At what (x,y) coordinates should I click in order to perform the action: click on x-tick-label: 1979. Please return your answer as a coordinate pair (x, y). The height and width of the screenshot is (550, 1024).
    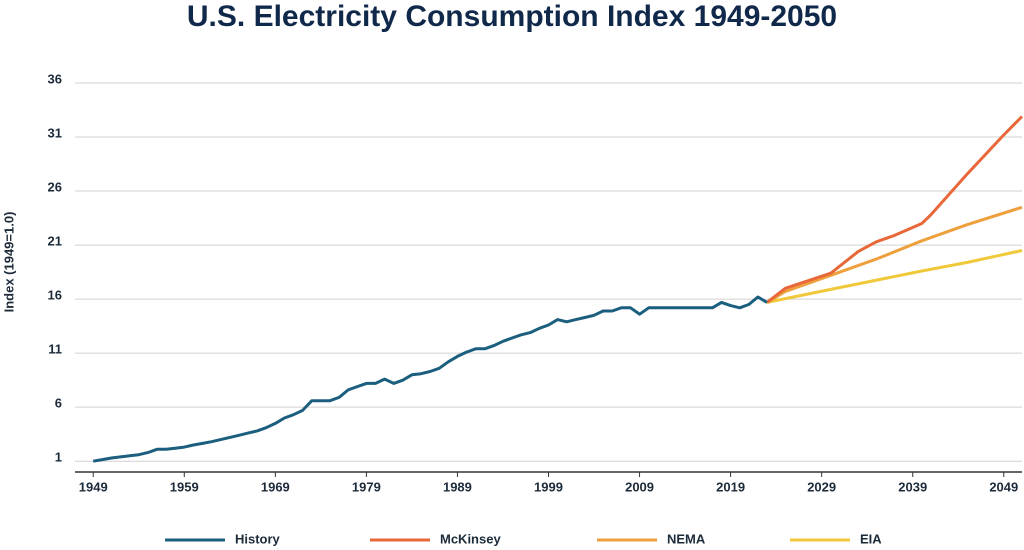
    Looking at the image, I should click on (366, 486).